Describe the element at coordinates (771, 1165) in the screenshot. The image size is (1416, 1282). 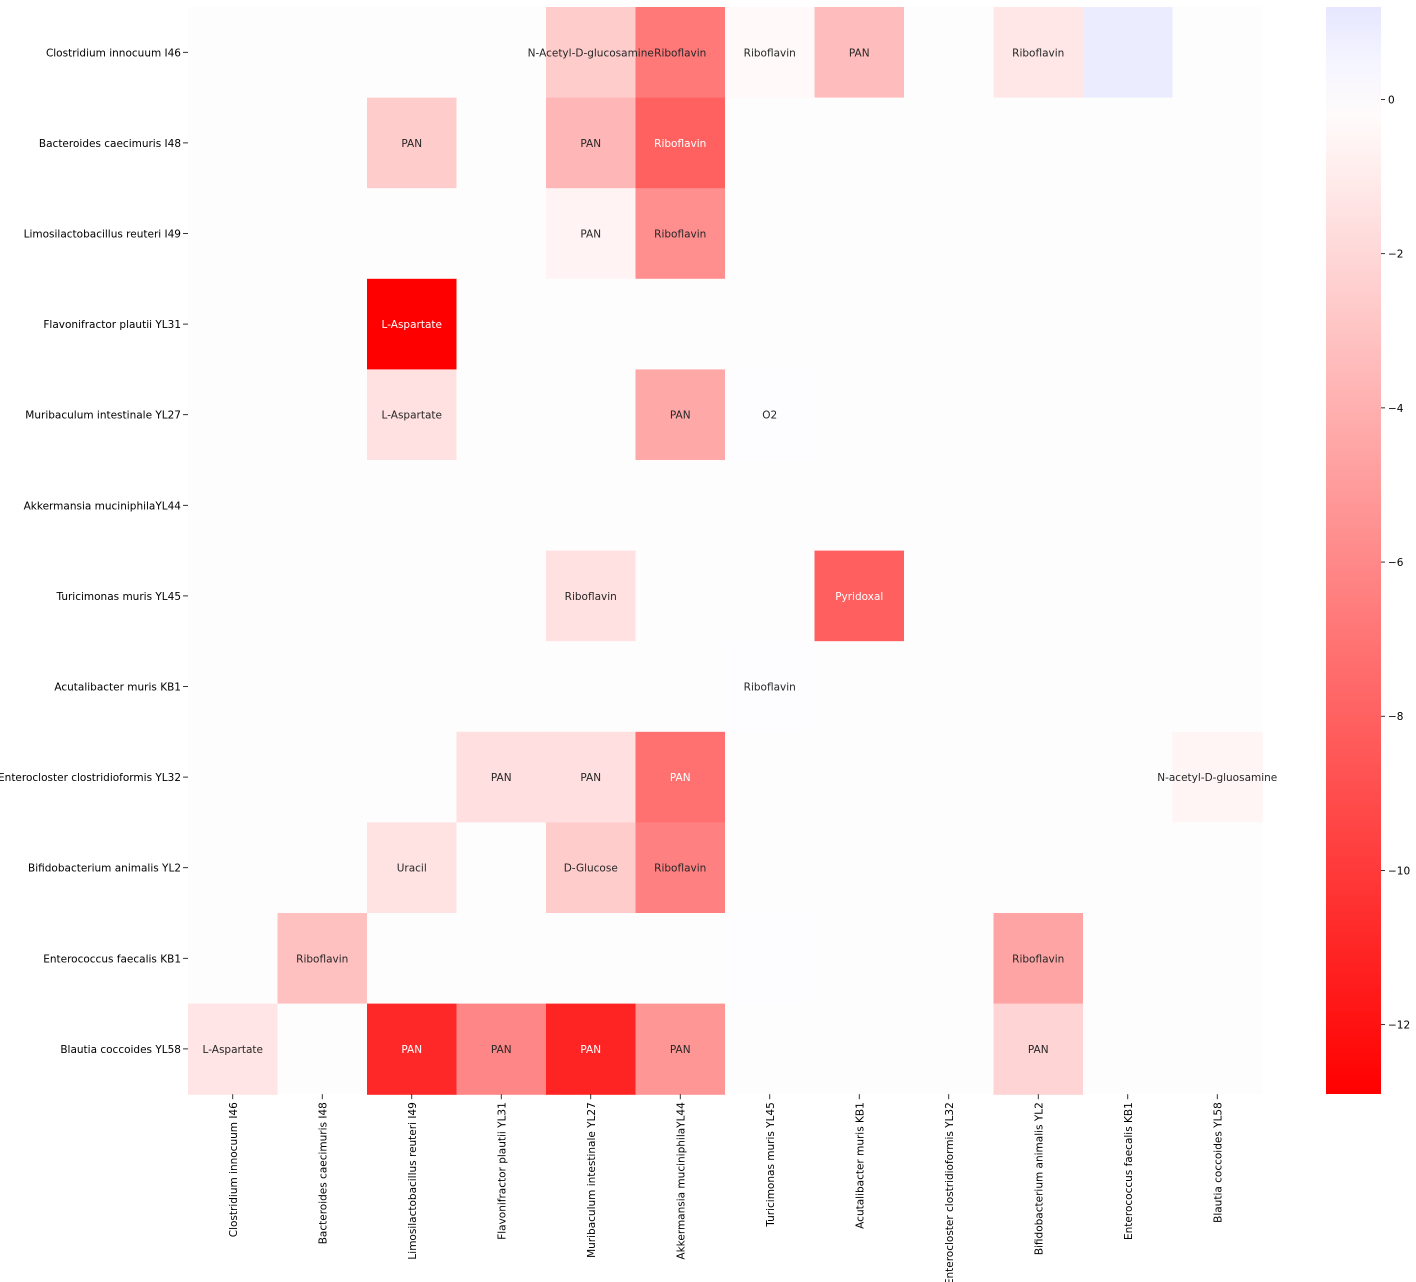
I see `x-tick-label: Turicimonas muris YL45` at that location.